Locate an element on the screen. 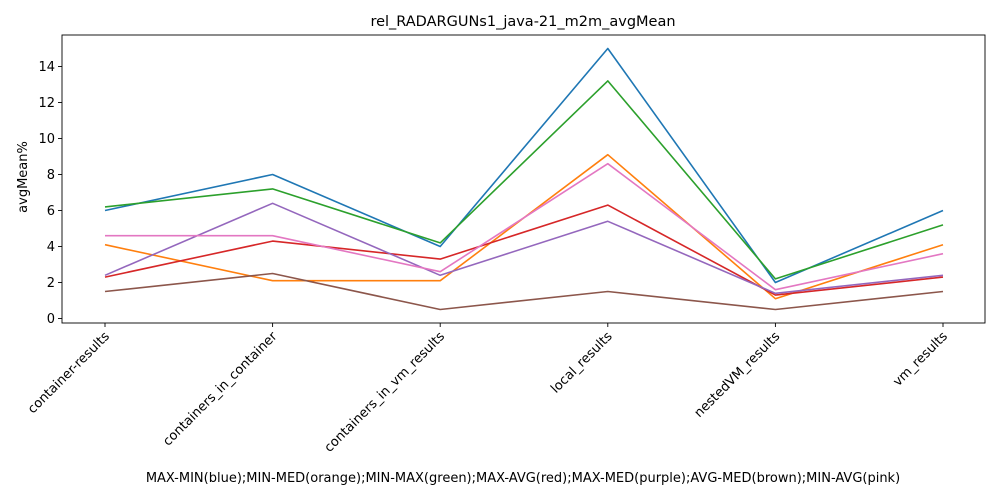  y-axis-label: avgMean% is located at coordinates (23, 177).